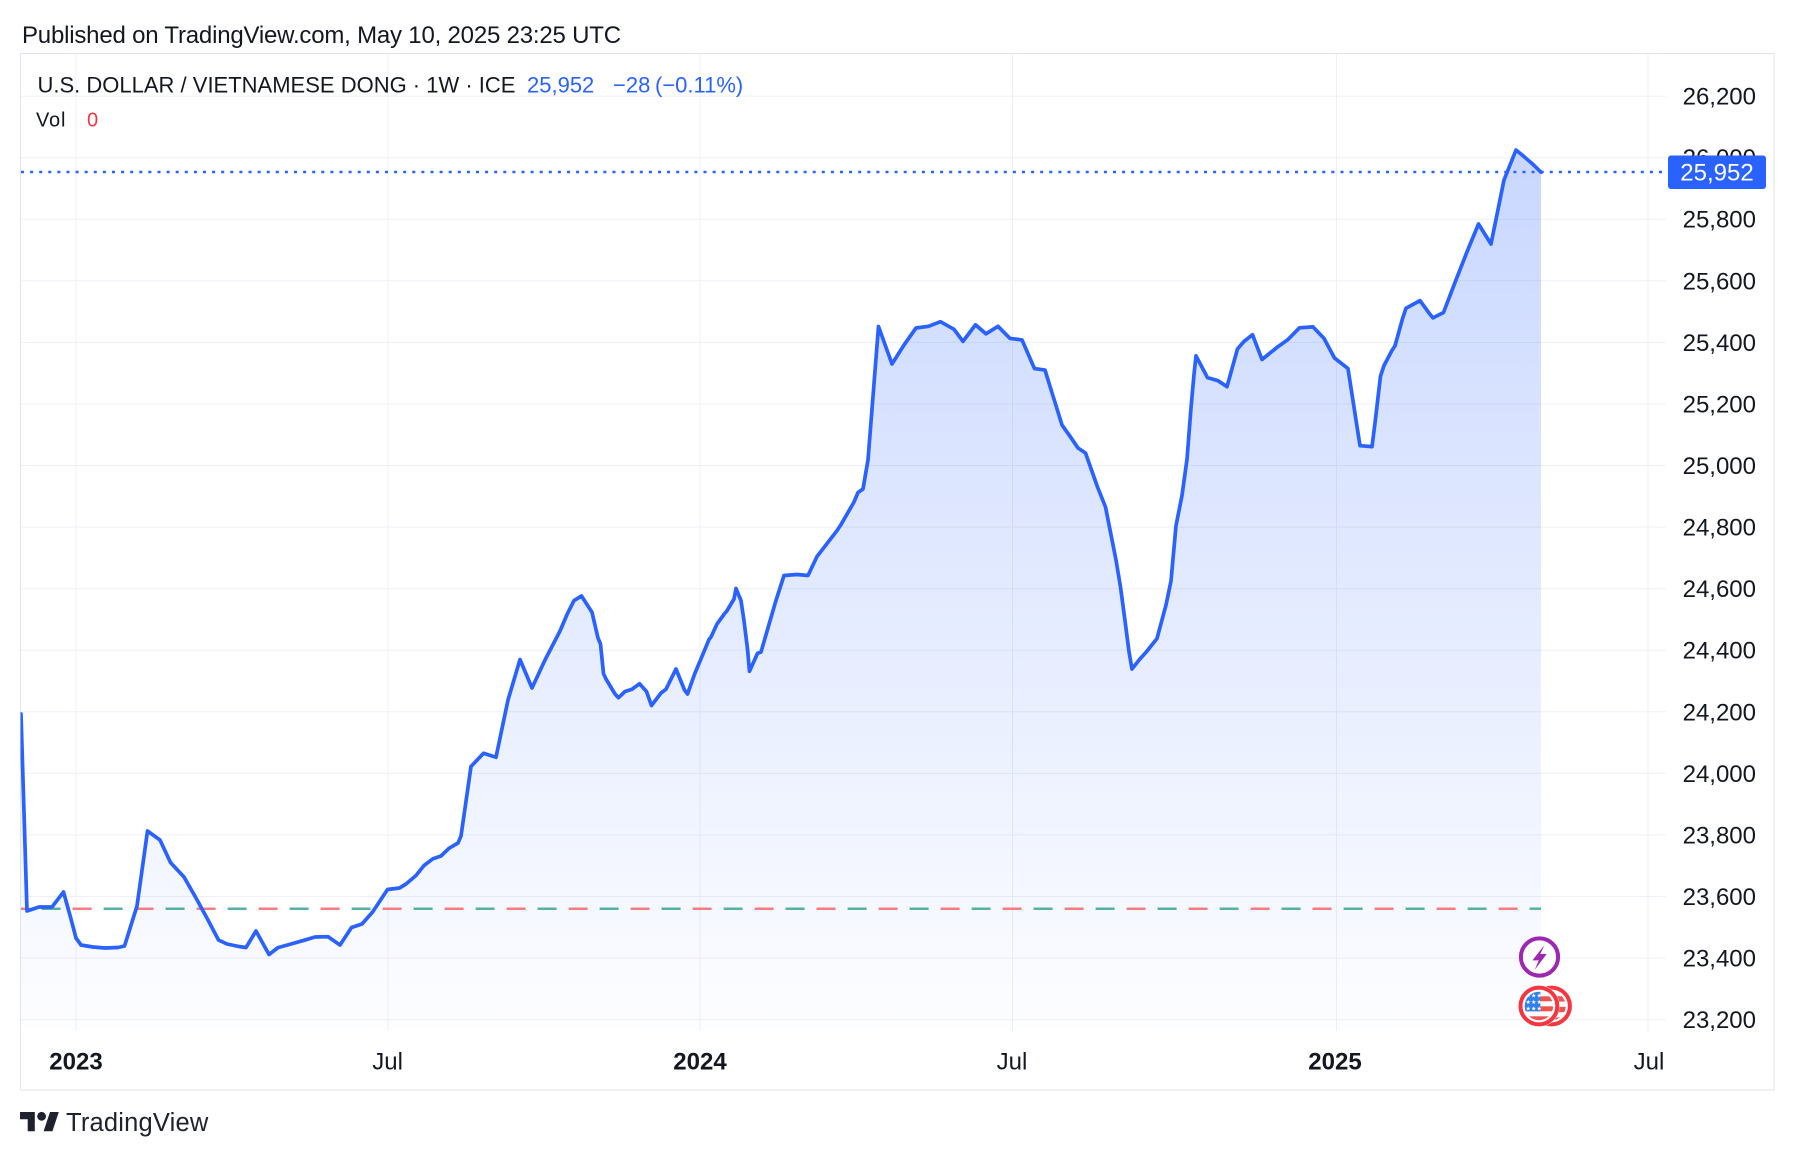  What do you see at coordinates (277, 85) in the screenshot?
I see `svg-text:U.S. DOLLAR / VIETNAMESE DONG: U.S. DOLLAR / VIETNAMESE DONG · 1W · ICE` at bounding box center [277, 85].